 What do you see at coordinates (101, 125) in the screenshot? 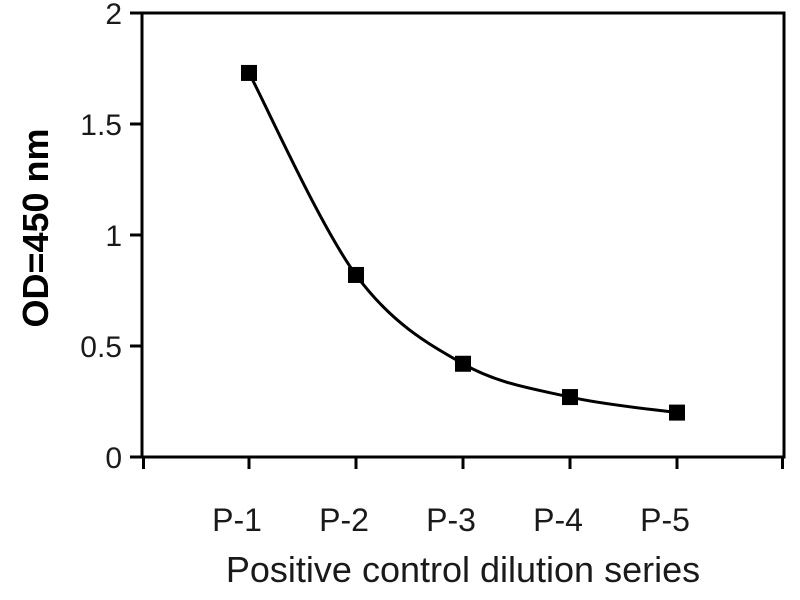
I see `y-tick-label: 1.5` at bounding box center [101, 125].